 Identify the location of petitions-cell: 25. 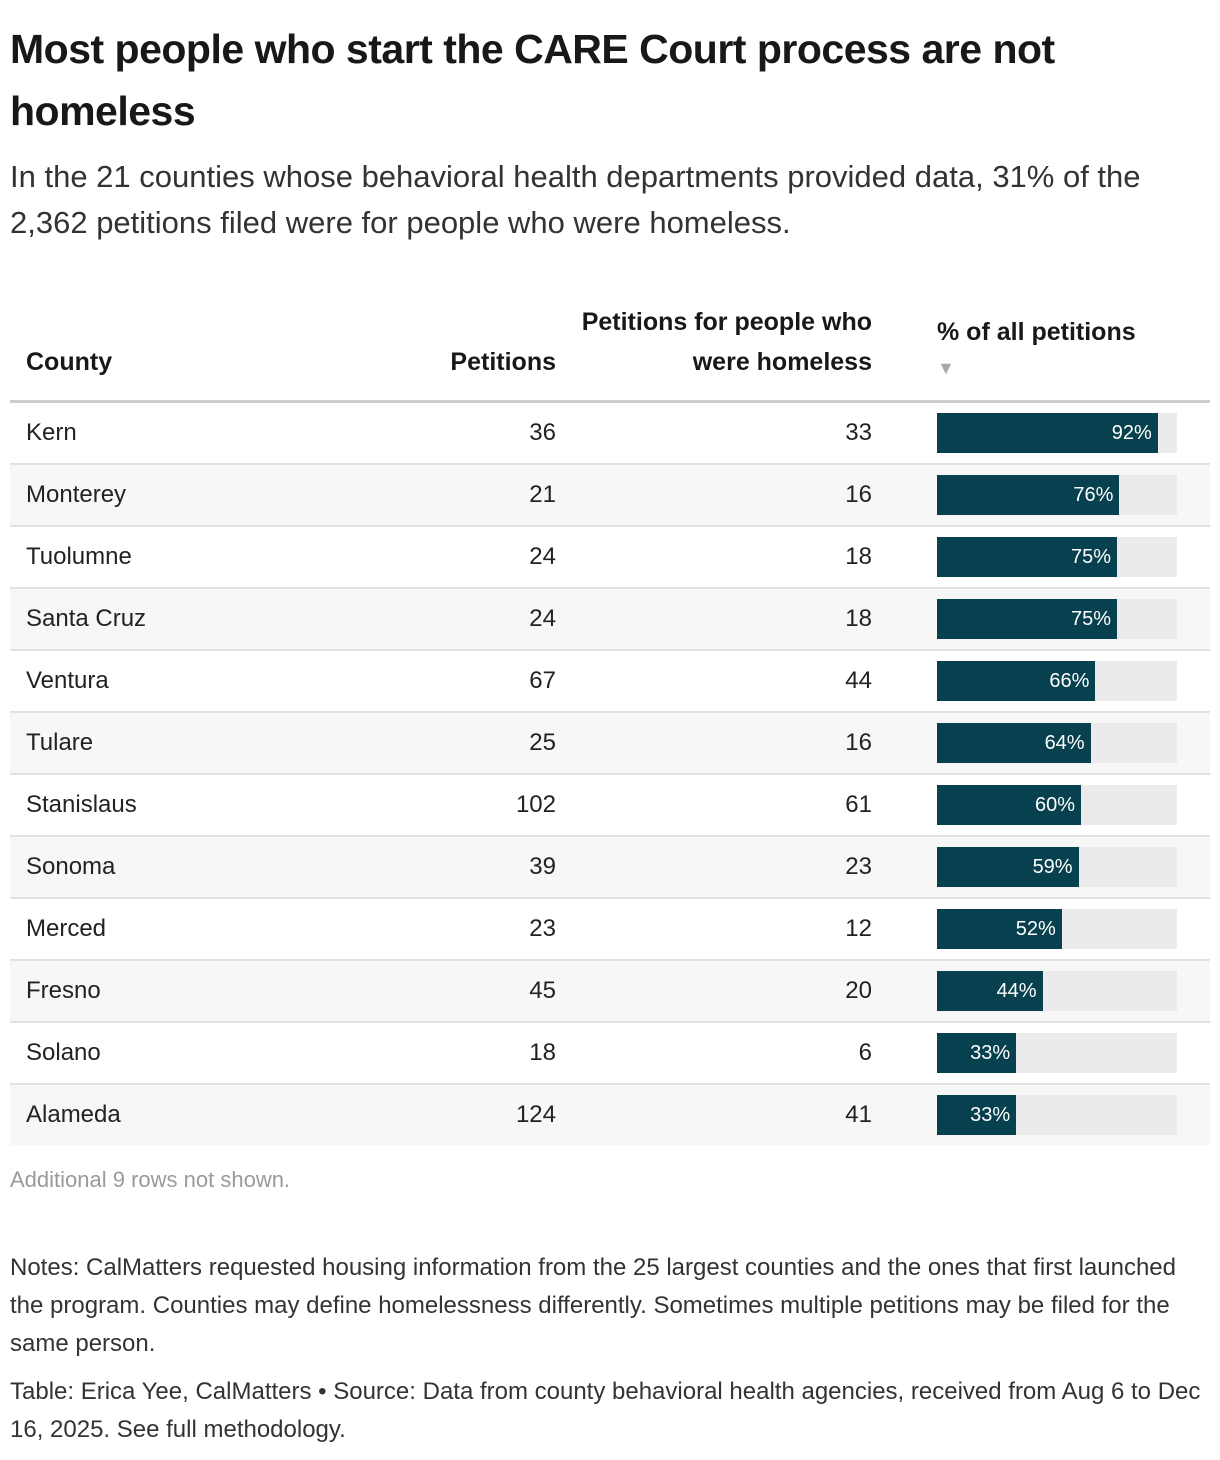
(438, 743).